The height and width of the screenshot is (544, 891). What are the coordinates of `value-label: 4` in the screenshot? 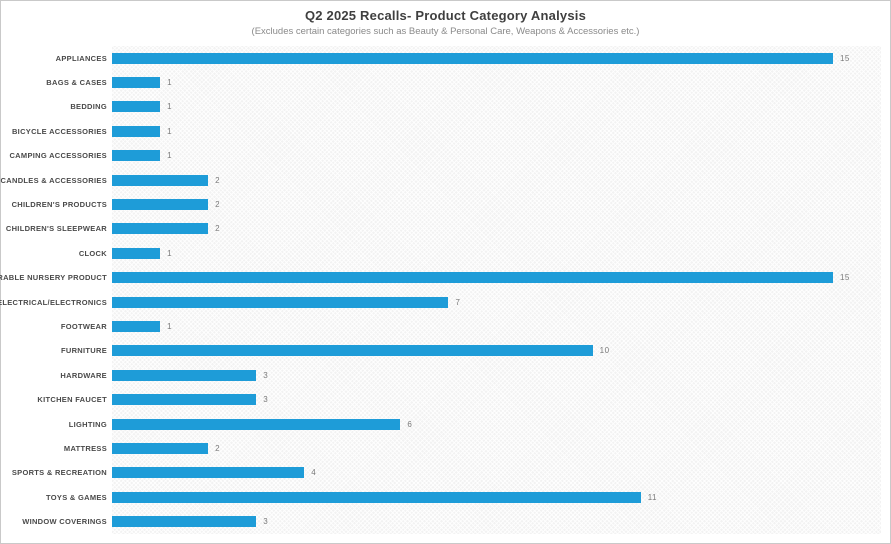 It's located at (314, 473).